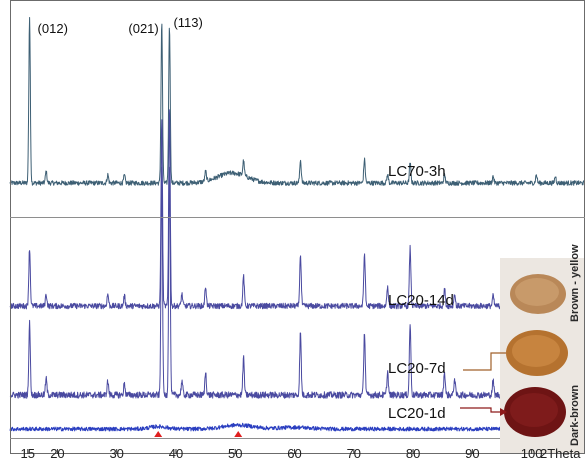 This screenshot has width=585, height=462. I want to click on photo-label-top: Brown - yellow, so click(575, 283).